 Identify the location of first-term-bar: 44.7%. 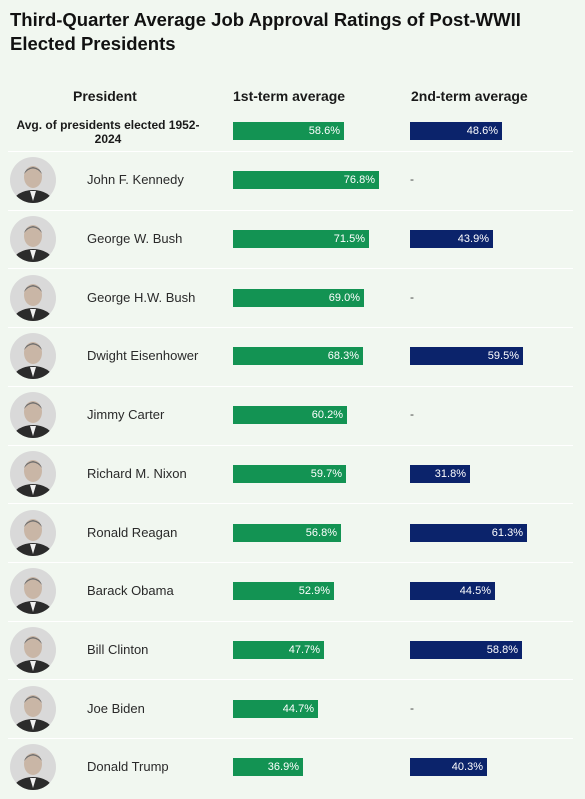
(275, 708).